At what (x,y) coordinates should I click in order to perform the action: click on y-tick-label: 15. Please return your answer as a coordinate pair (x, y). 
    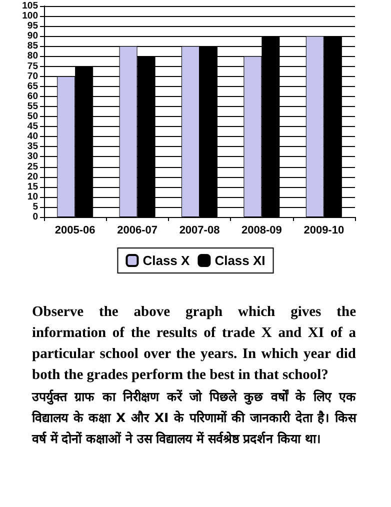
    Looking at the image, I should click on (33, 186).